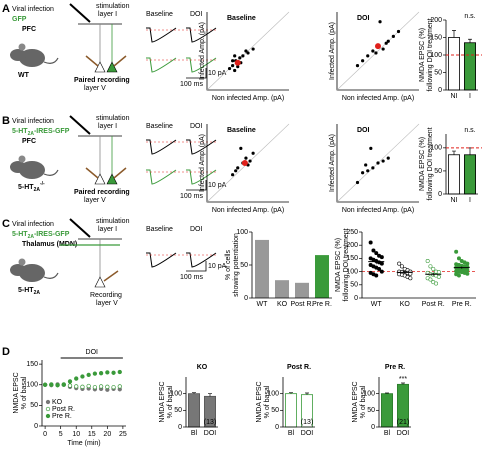  Describe the element at coordinates (112, 179) in the screenshot. I see `neuron` at that location.